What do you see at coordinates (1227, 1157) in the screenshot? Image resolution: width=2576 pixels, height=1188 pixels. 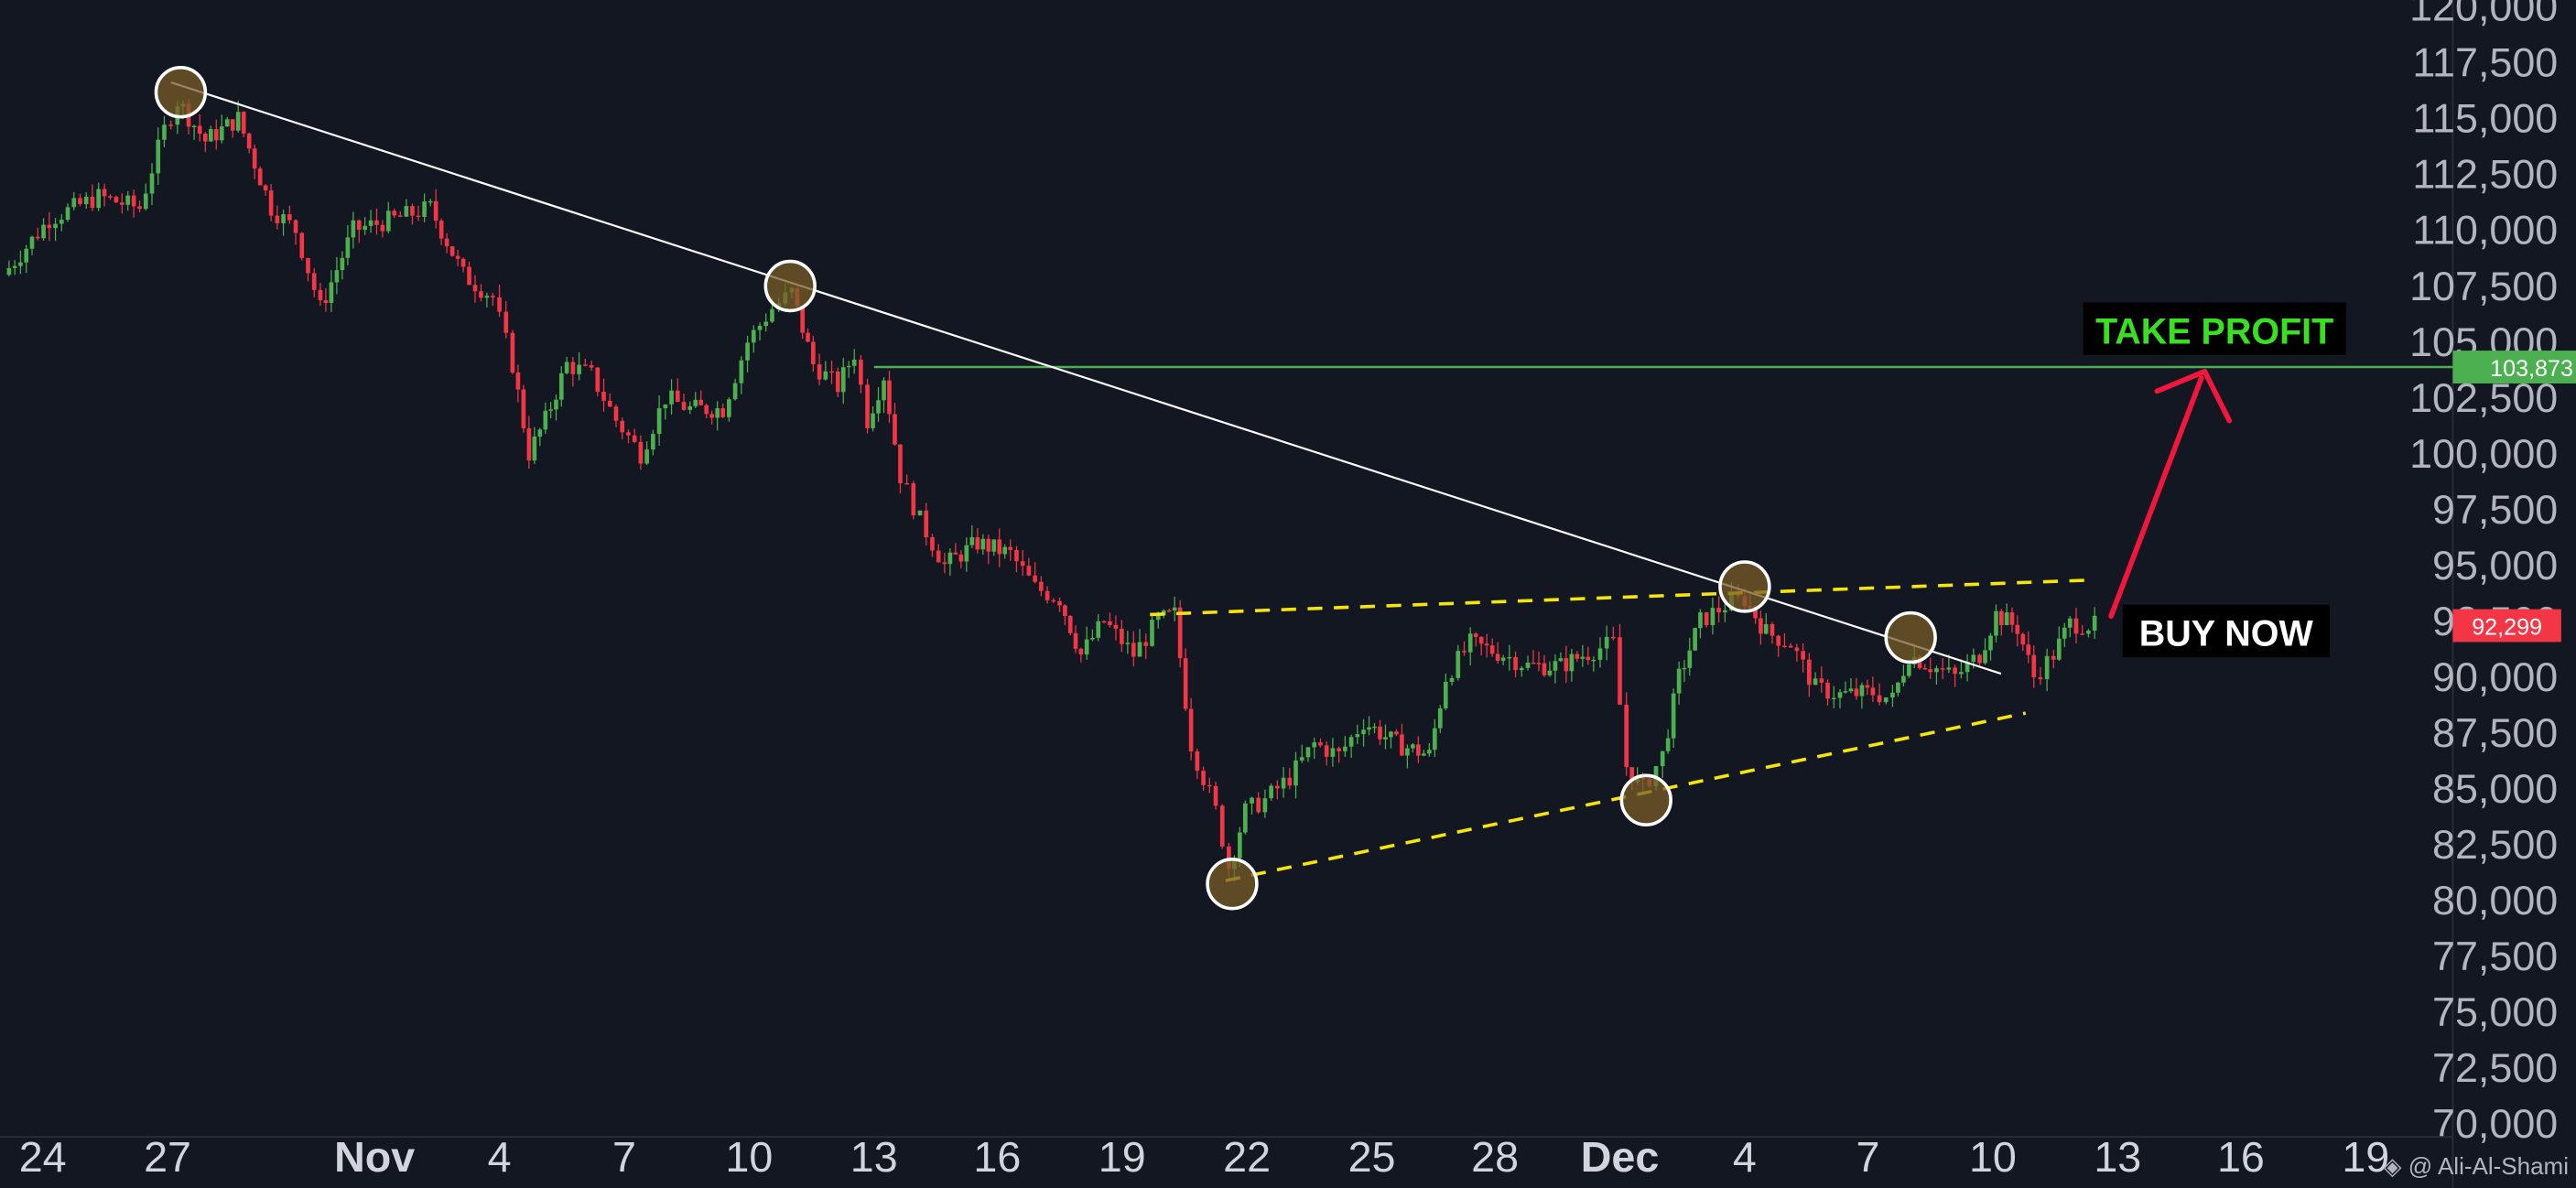 I see `date-axis: 24 27 Nov 4 7 10 13 16 19 22 25 28 Dec 4 7 10 13 16 19` at bounding box center [1227, 1157].